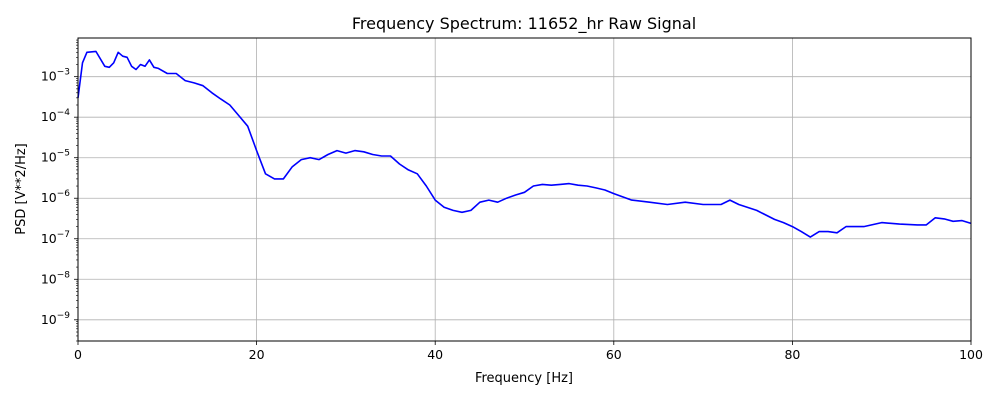 This screenshot has height=400, width=1000. Describe the element at coordinates (64, 113) in the screenshot. I see `y-tick-exponent: −4` at that location.